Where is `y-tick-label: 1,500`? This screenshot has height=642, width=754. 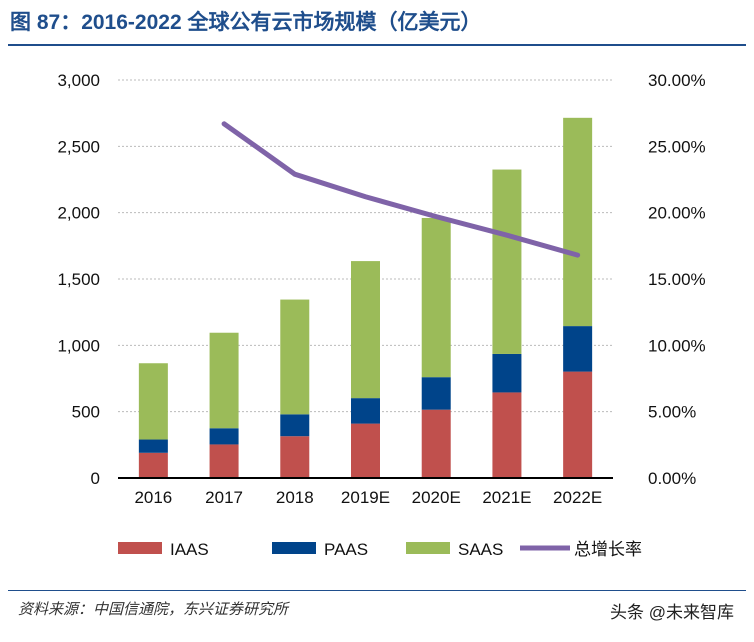
y-tick-label: 1,500 is located at coordinates (78, 279).